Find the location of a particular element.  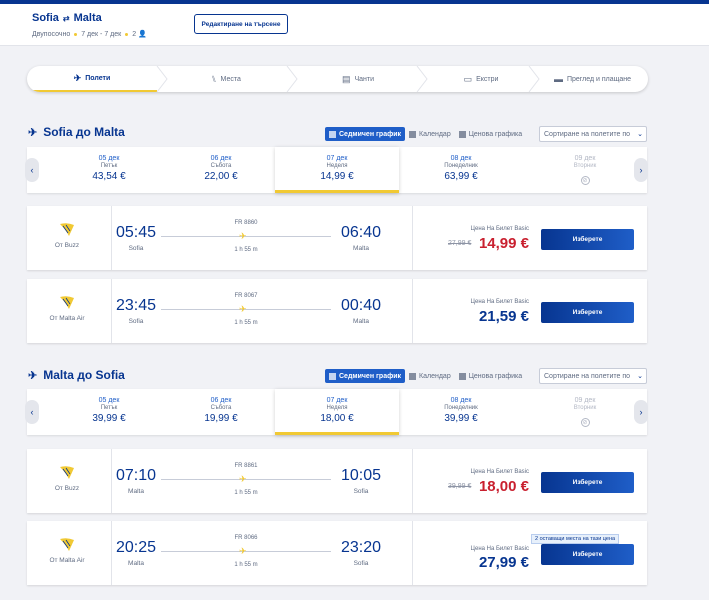

person-icon: 👤 is located at coordinates (142, 34).